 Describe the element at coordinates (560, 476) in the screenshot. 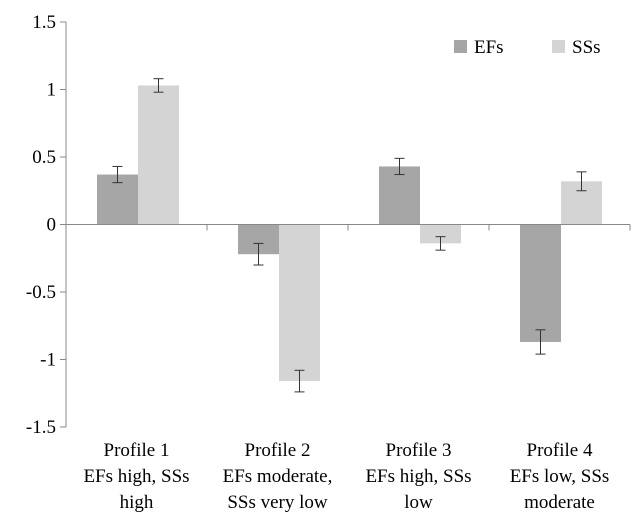

I see `category-label: EFs low, SSs` at that location.